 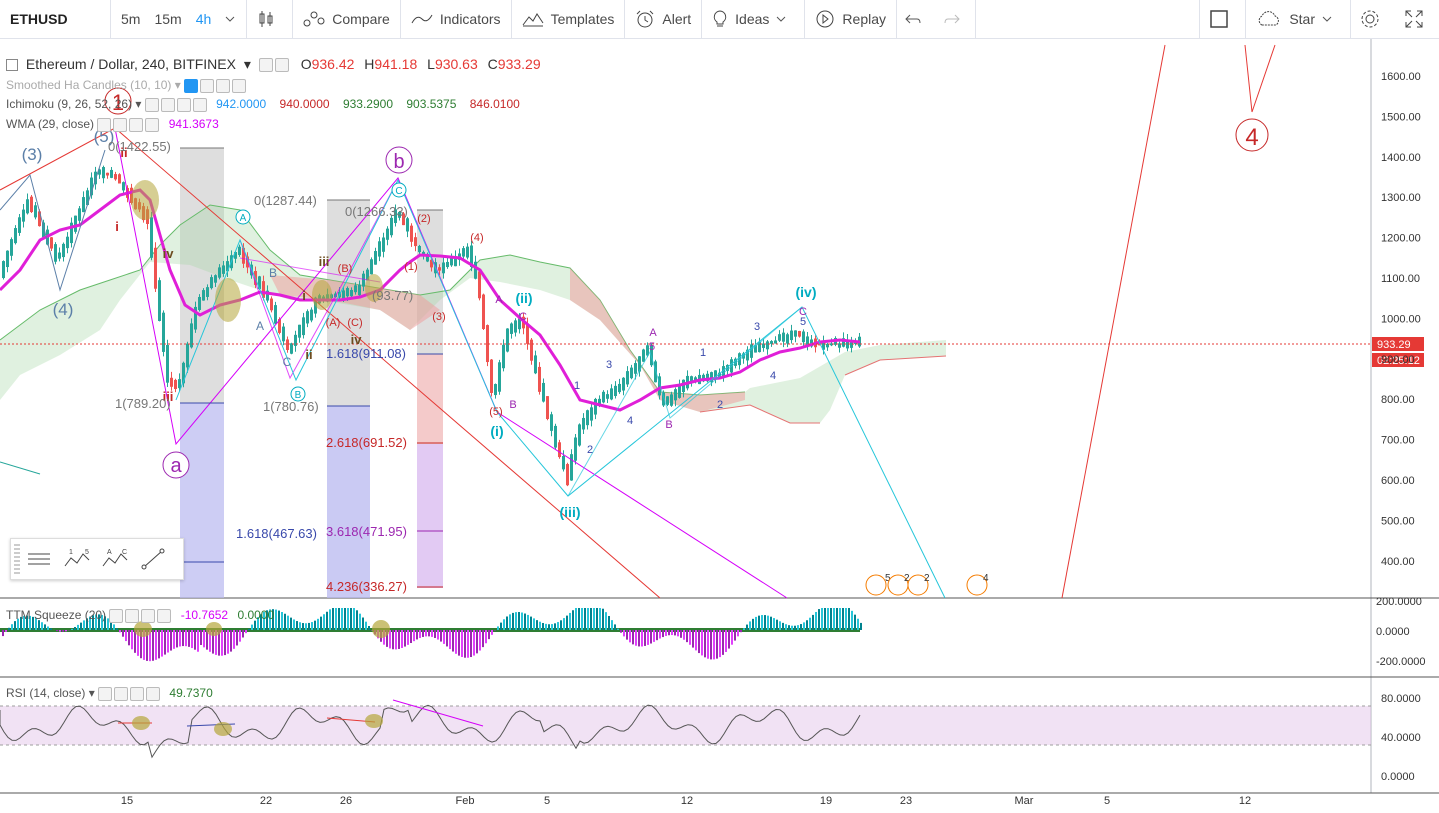 What do you see at coordinates (1401, 319) in the screenshot?
I see `price-tick: 1000.00` at bounding box center [1401, 319].